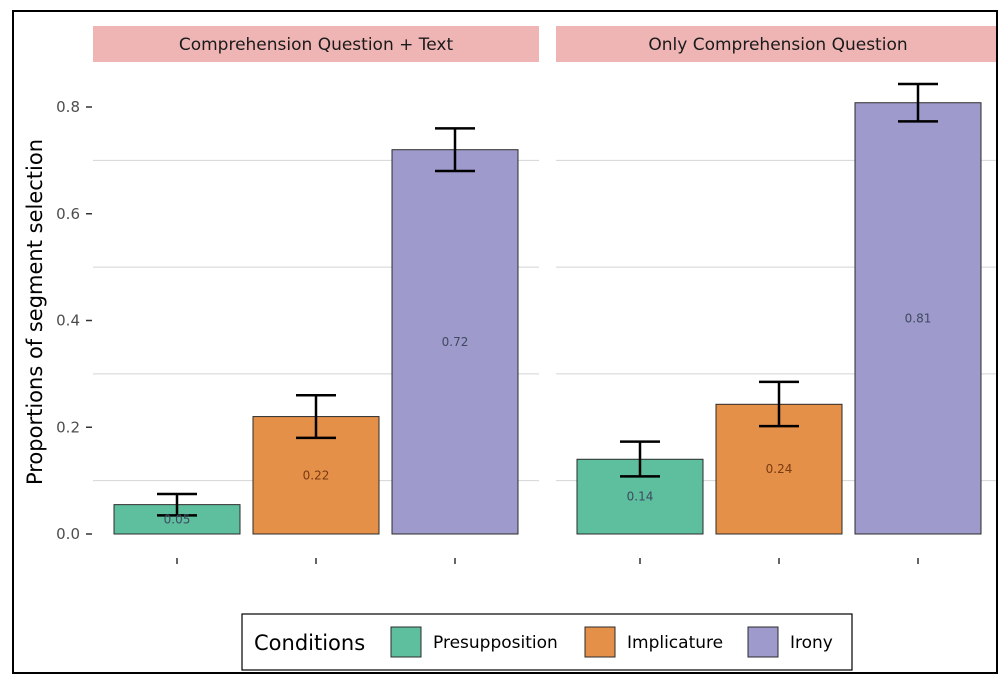 The height and width of the screenshot is (676, 1000). I want to click on bar-value-label: 0.05, so click(177, 519).